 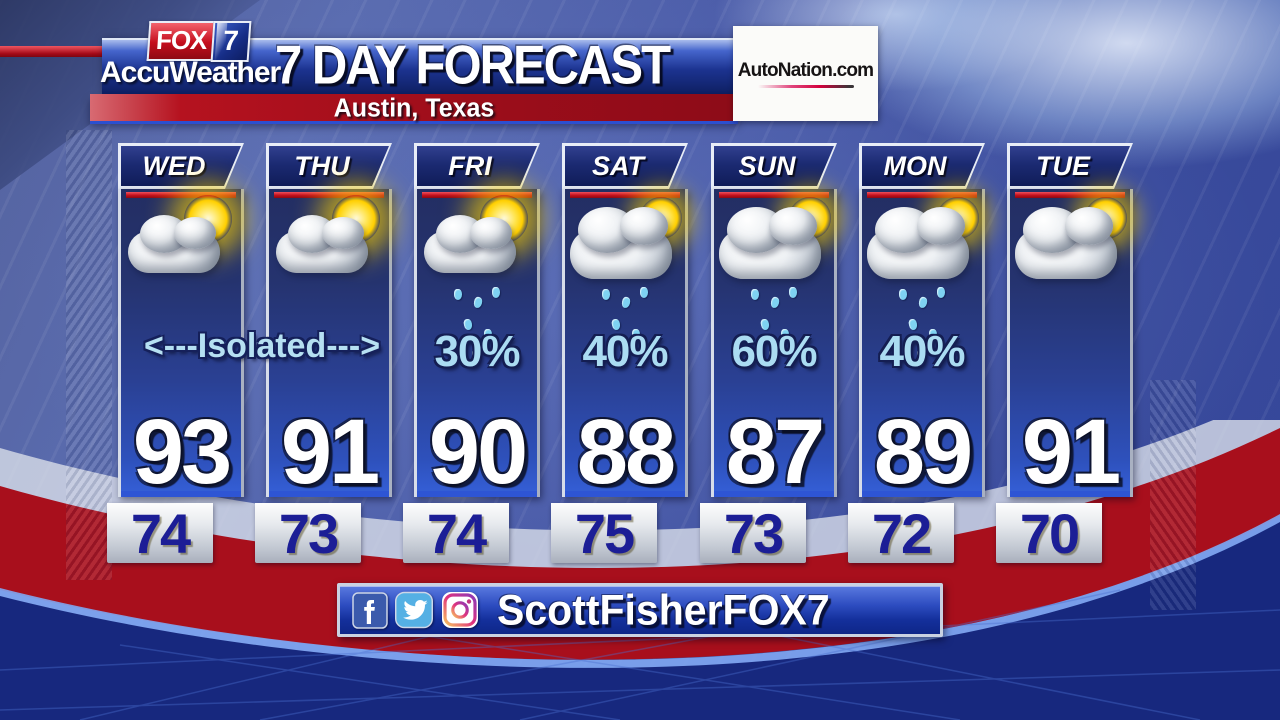 What do you see at coordinates (923, 452) in the screenshot?
I see `high-temp: 89` at bounding box center [923, 452].